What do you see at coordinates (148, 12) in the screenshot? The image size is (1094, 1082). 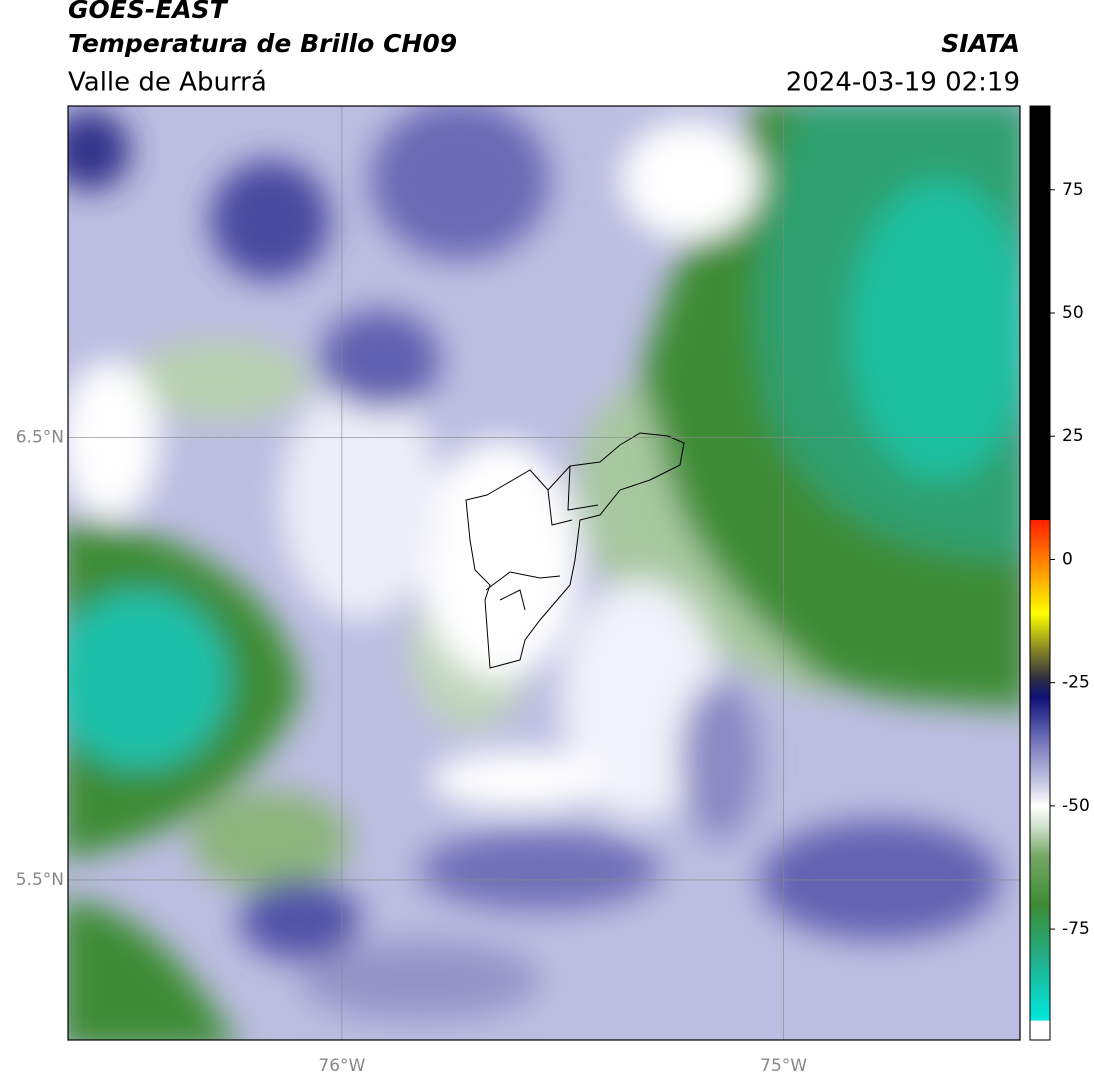 I see `title: GOES-EAST` at bounding box center [148, 12].